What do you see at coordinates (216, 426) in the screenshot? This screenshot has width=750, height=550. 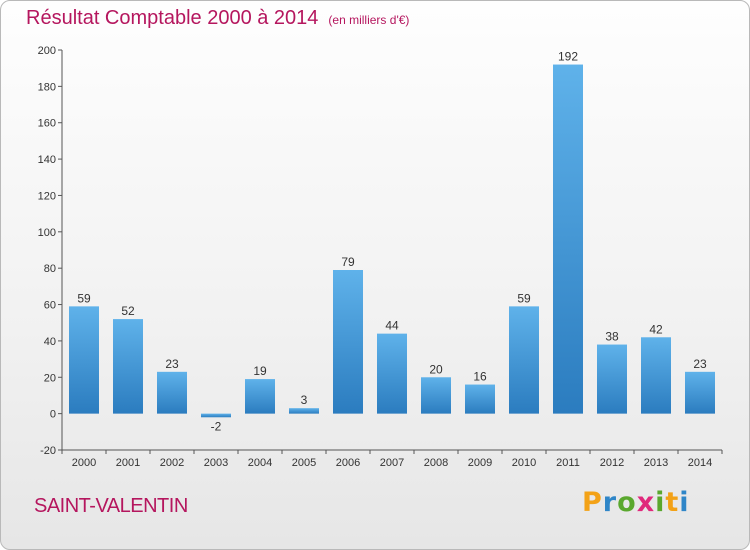 I see `data-label: -2` at bounding box center [216, 426].